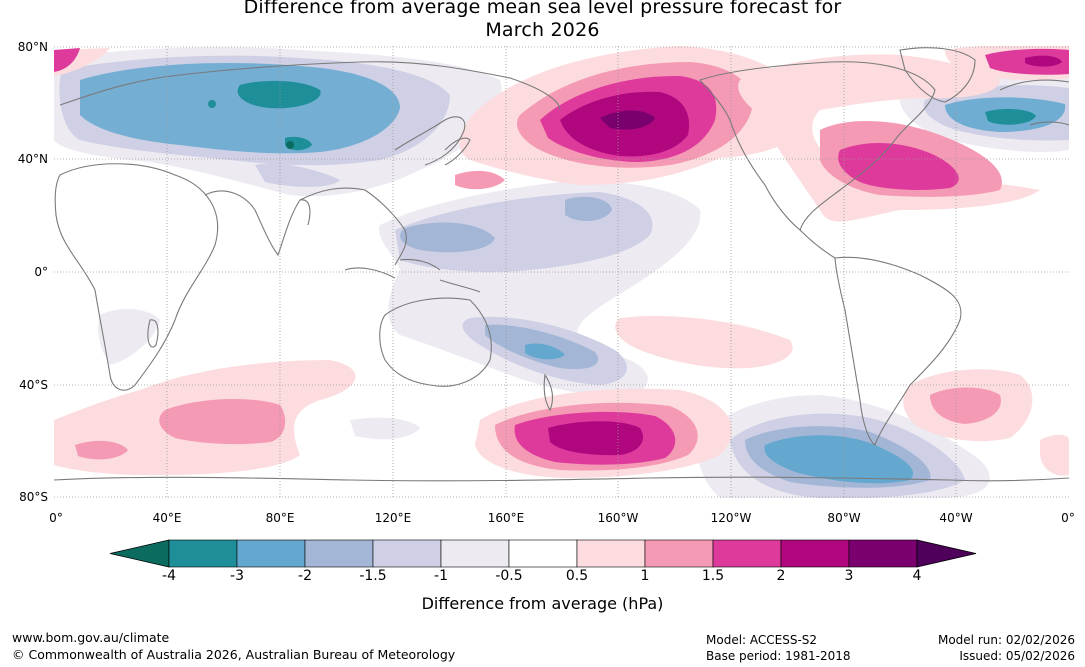  I want to click on colorbar-tick-label: 4, so click(917, 576).